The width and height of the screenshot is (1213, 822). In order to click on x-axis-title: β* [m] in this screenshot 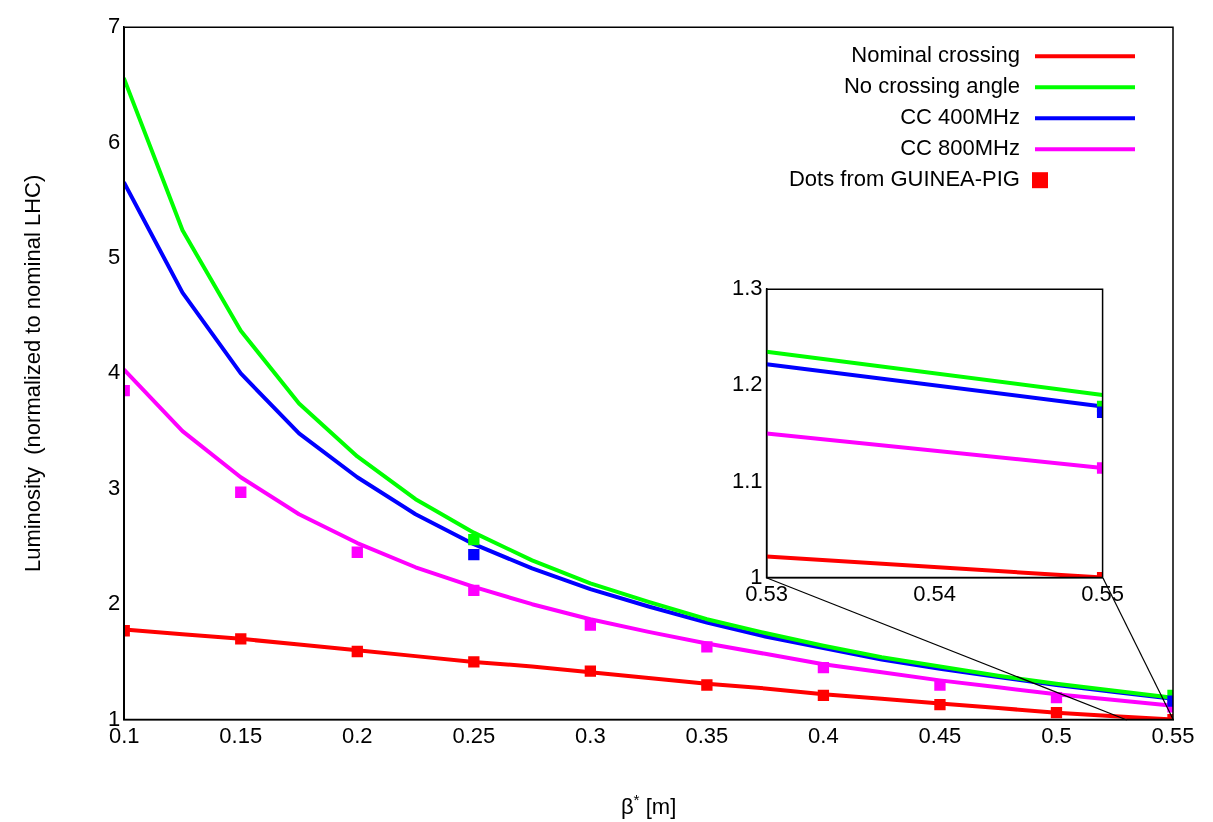, I will do `click(648, 805)`.